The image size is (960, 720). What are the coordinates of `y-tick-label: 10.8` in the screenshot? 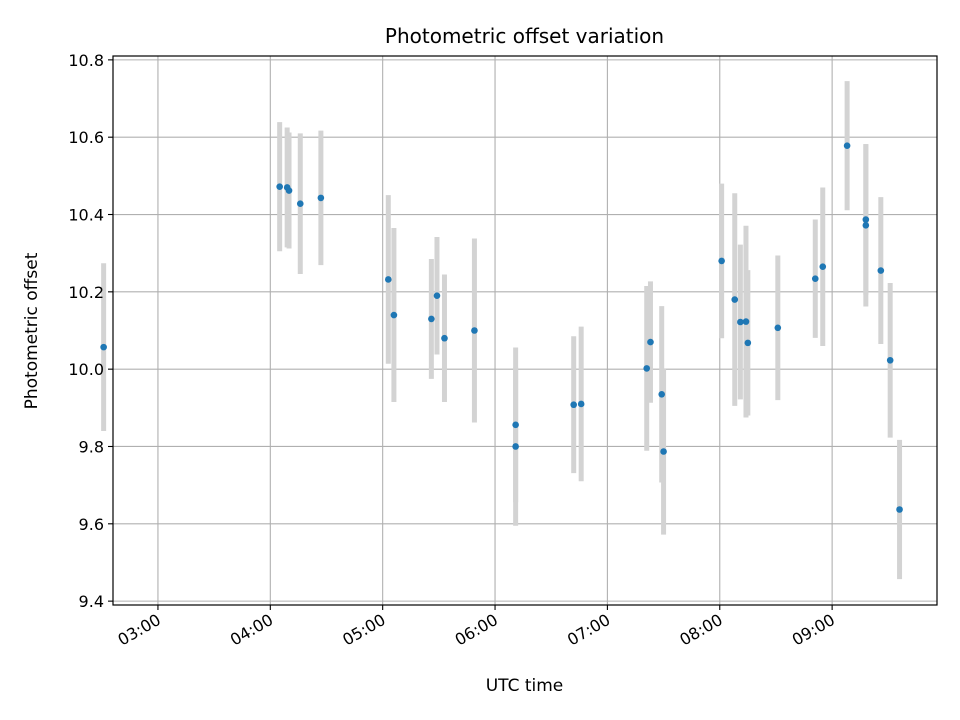 It's located at (86, 60).